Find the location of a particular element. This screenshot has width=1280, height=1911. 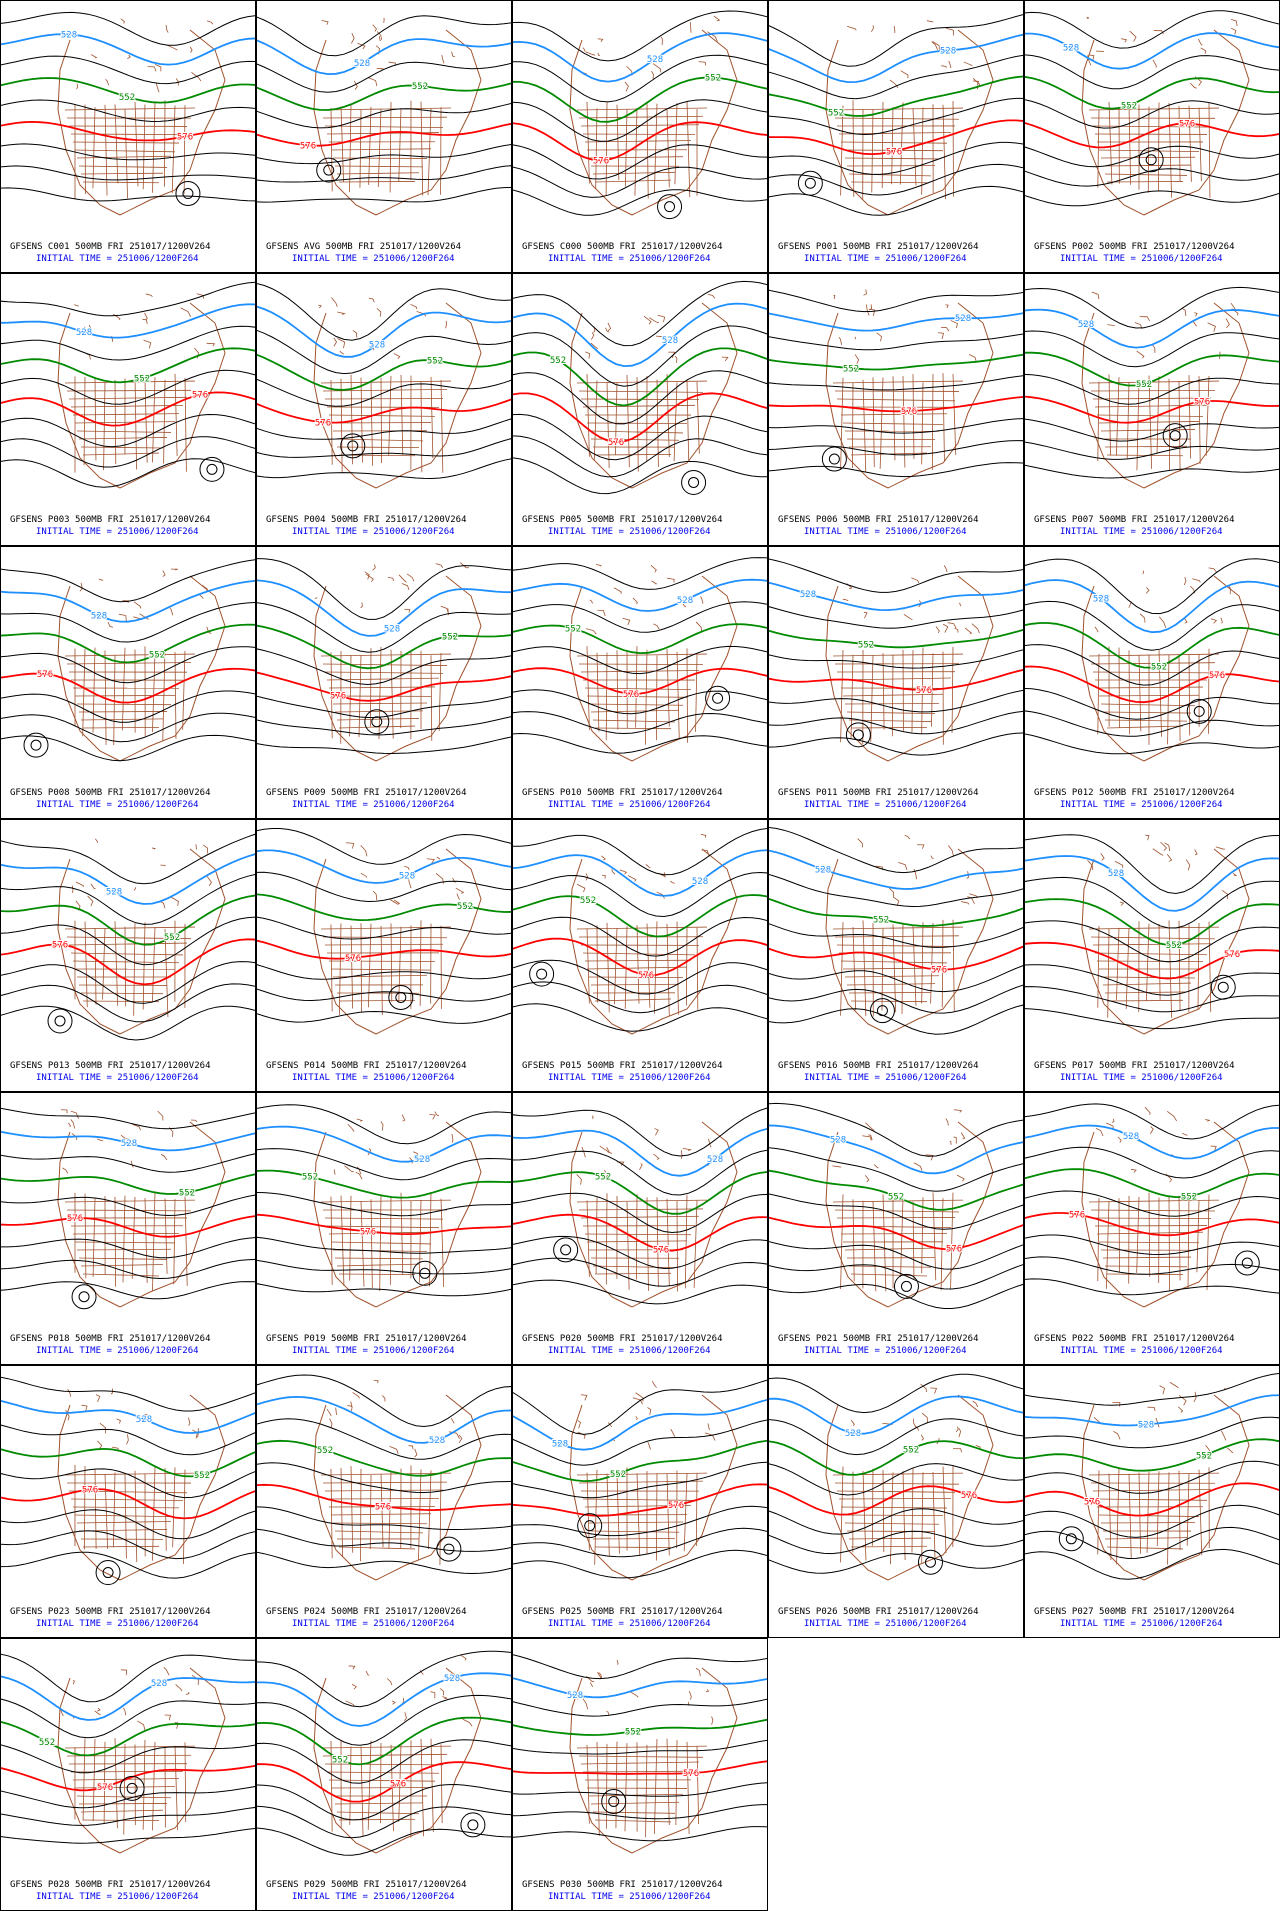

panel-border is located at coordinates (128, 136).